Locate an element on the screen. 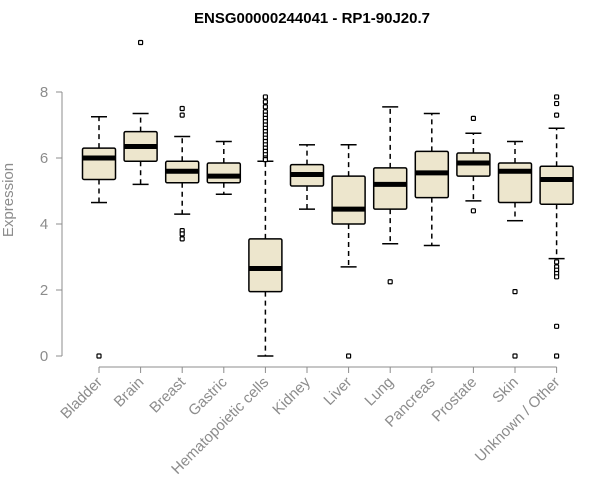  x-tick-label: Prostate is located at coordinates (455, 400).